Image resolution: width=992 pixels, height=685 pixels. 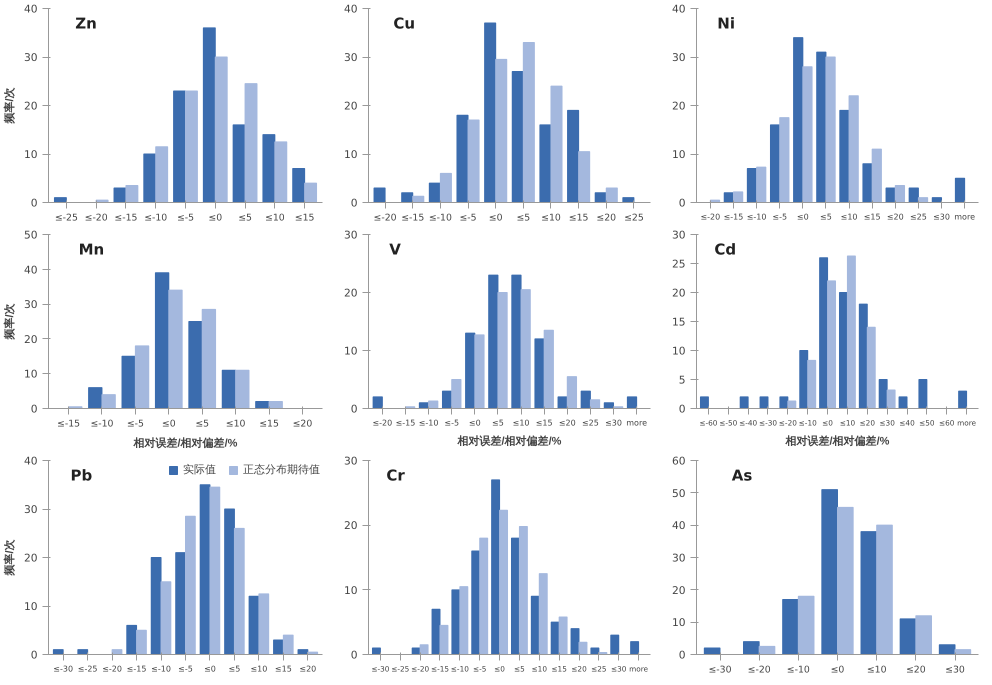 I want to click on chart-title: Zn, so click(x=86, y=23).